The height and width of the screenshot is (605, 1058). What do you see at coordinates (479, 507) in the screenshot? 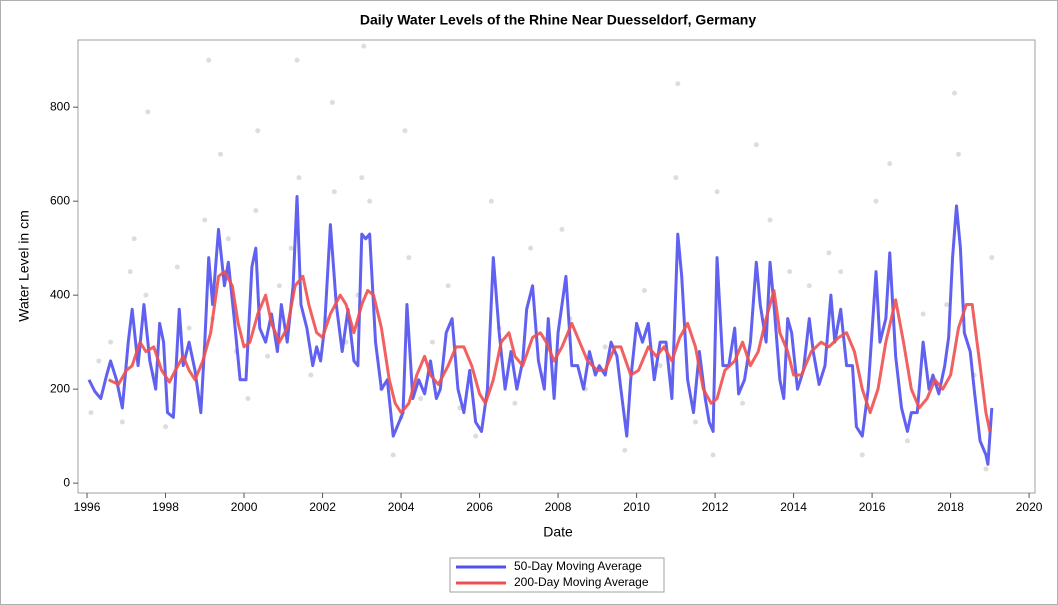
I see `x-tick-label: 2006` at bounding box center [479, 507].